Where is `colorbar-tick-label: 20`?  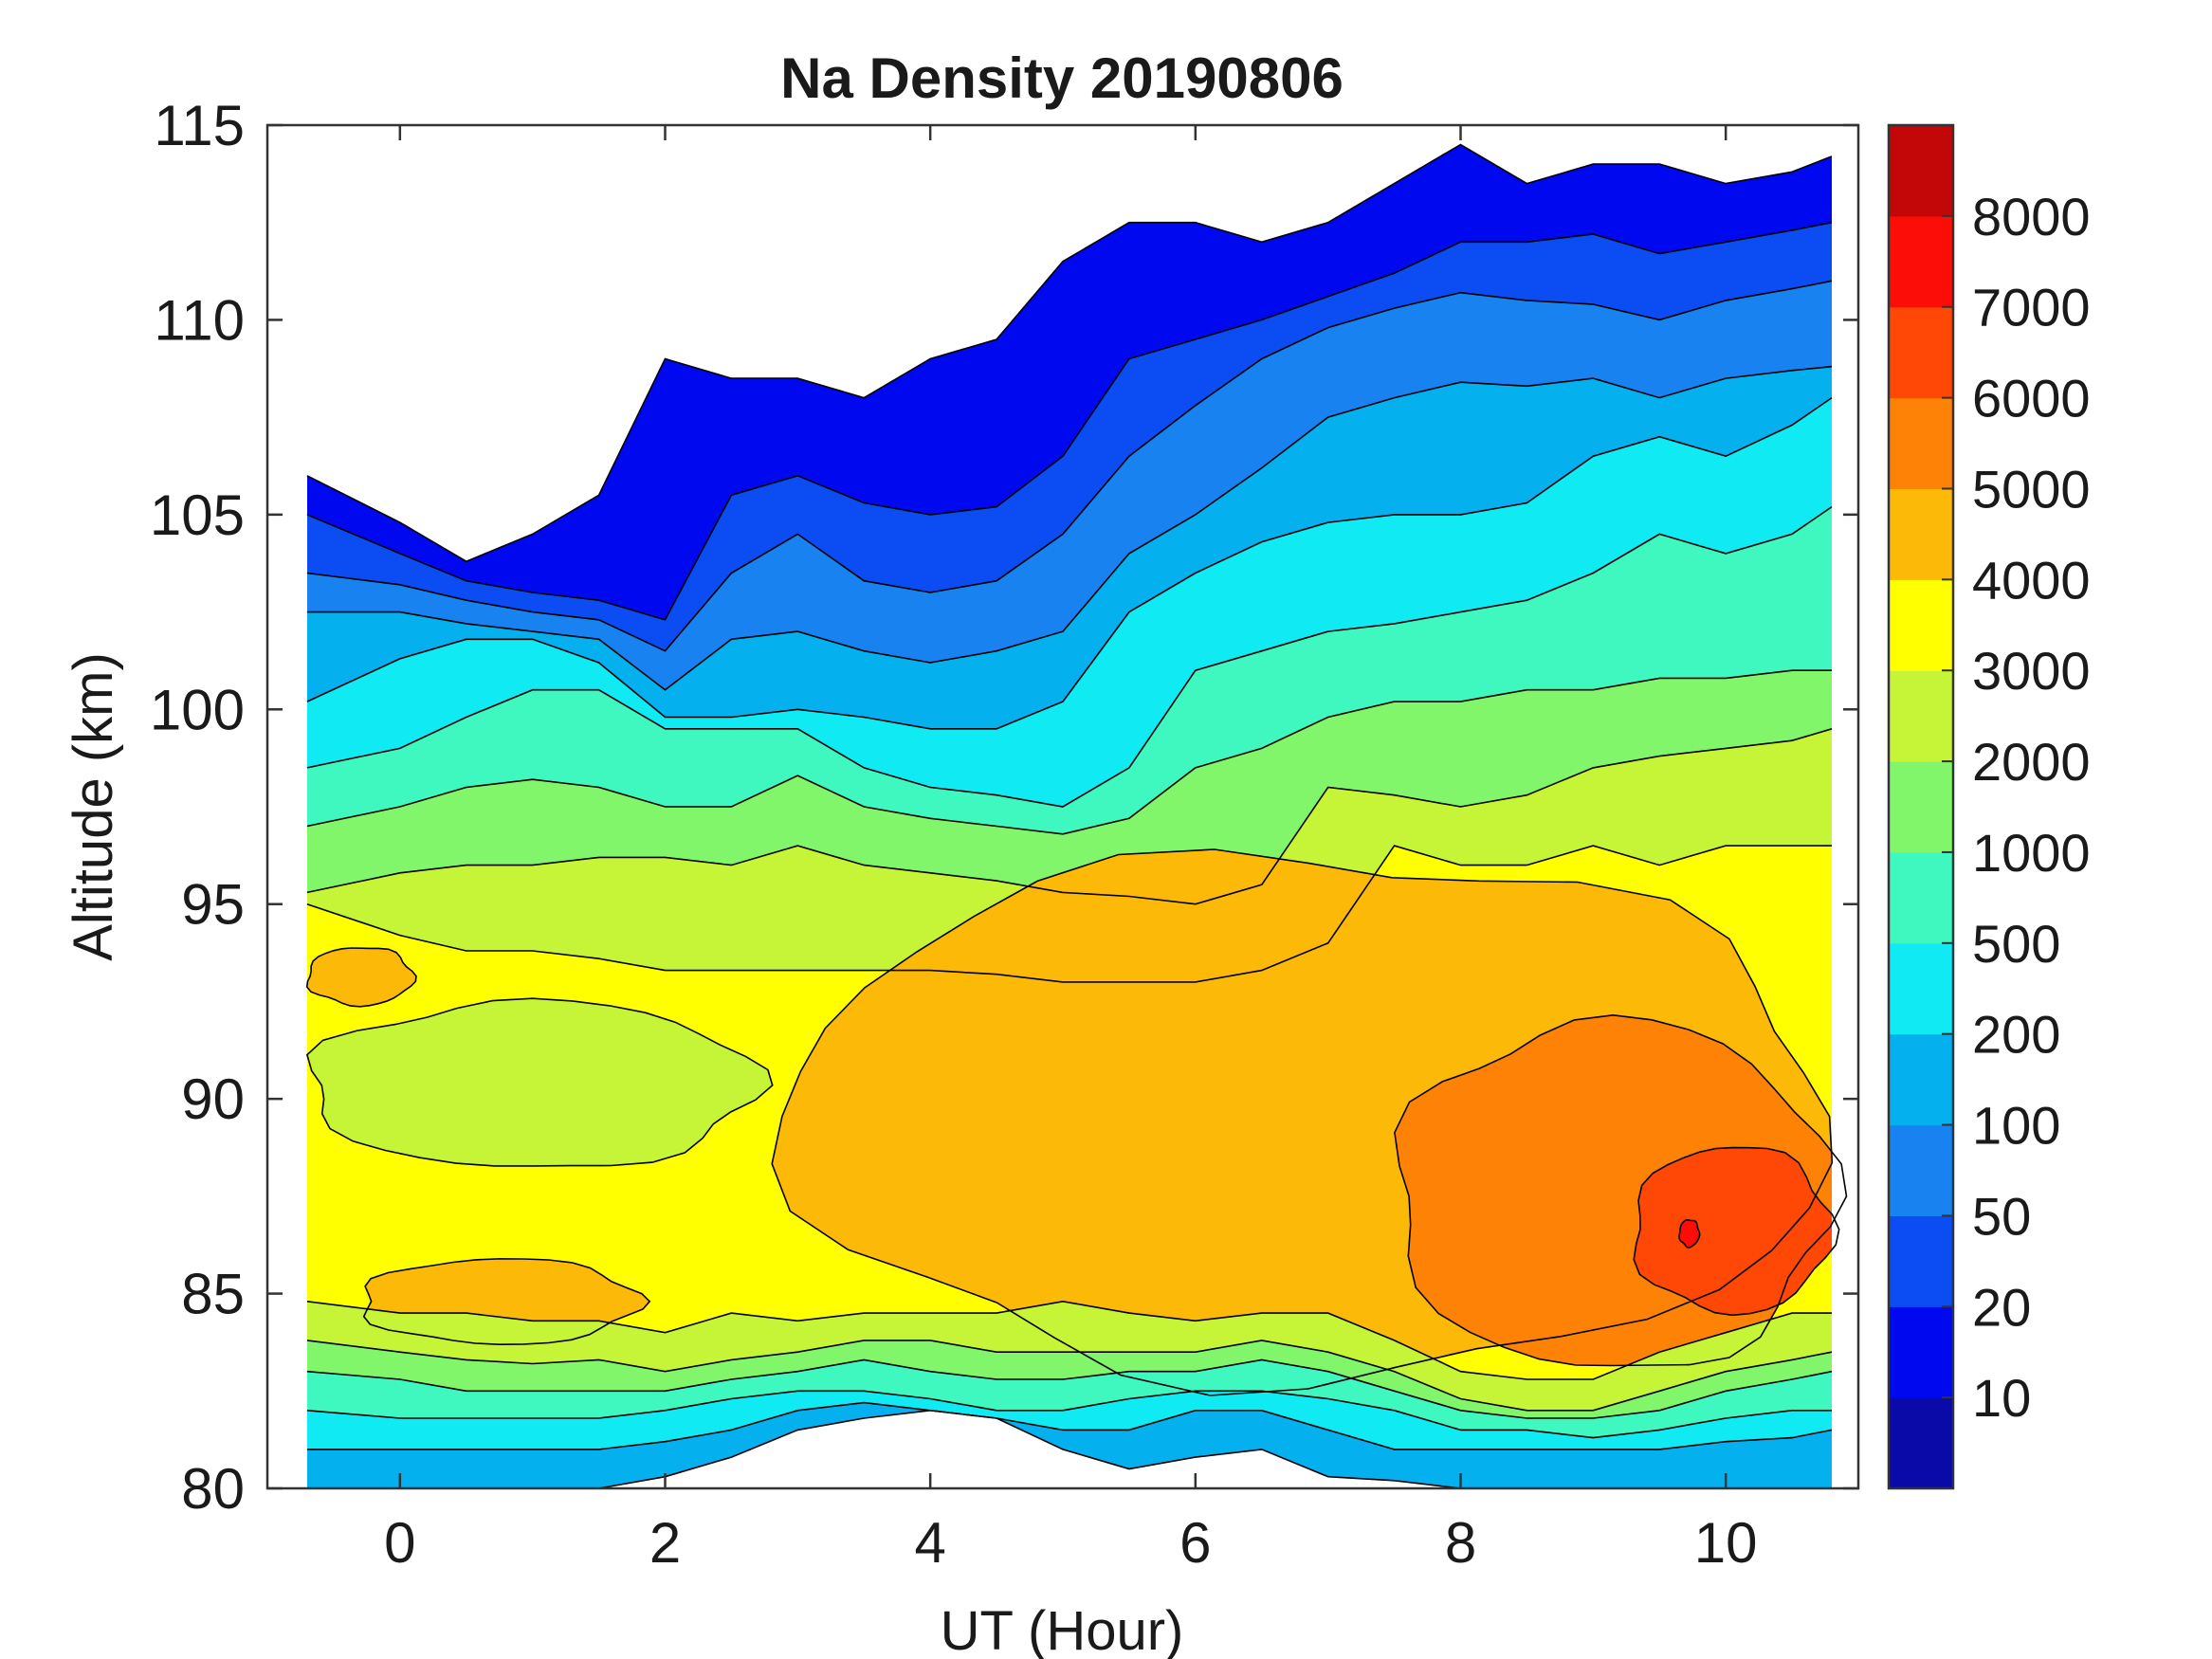
colorbar-tick-label: 20 is located at coordinates (2001, 1307).